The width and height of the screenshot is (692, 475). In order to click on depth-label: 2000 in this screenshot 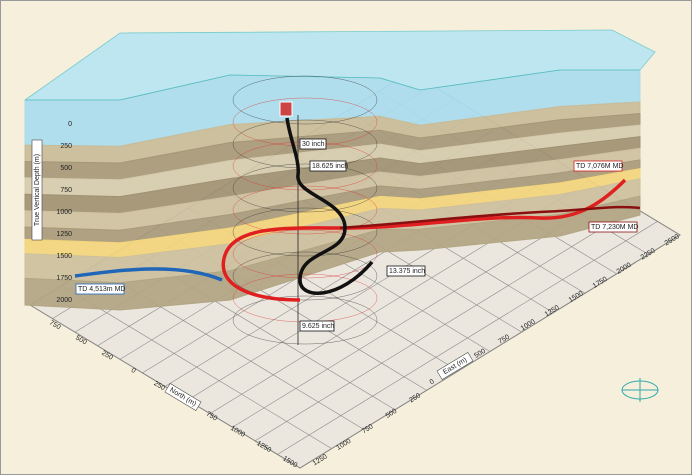, I will do `click(64, 300)`.